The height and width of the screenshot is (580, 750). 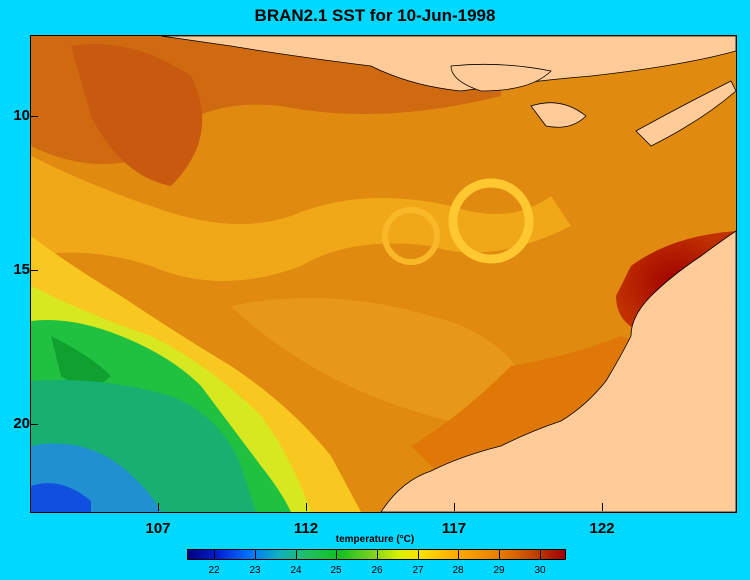 I want to click on x-tick-label: 122, so click(x=602, y=528).